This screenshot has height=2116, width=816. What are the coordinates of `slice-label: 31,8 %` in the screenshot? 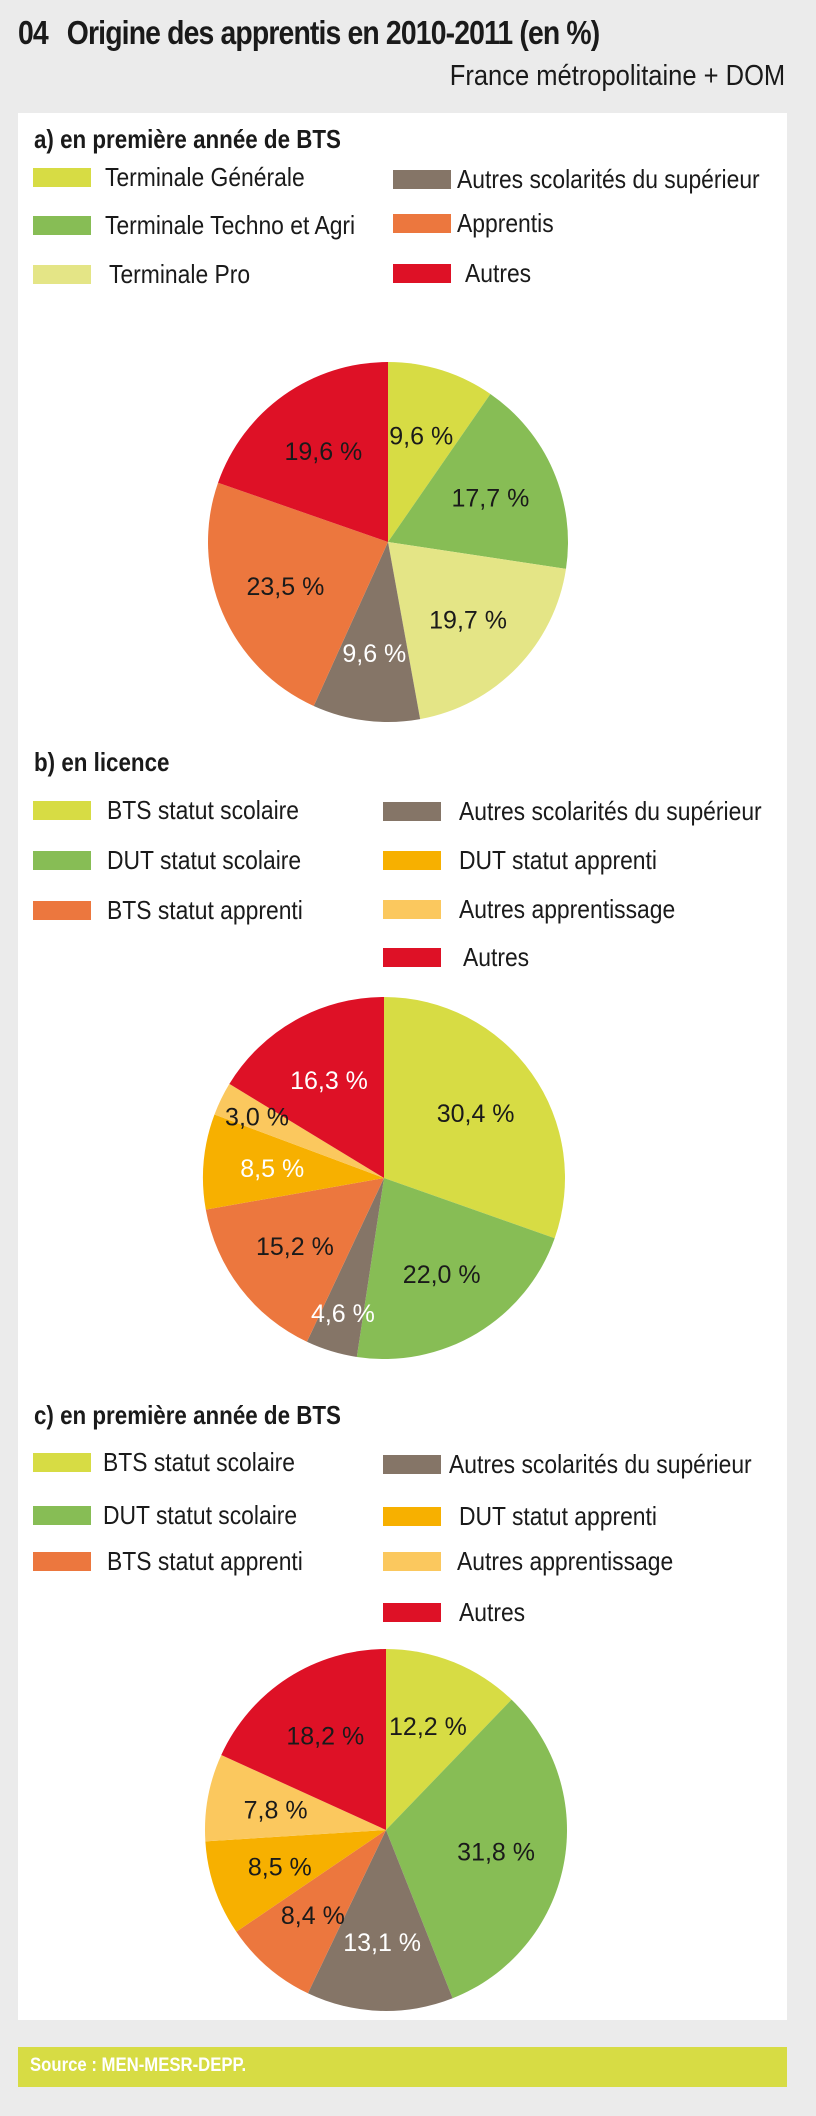 It's located at (496, 1853).